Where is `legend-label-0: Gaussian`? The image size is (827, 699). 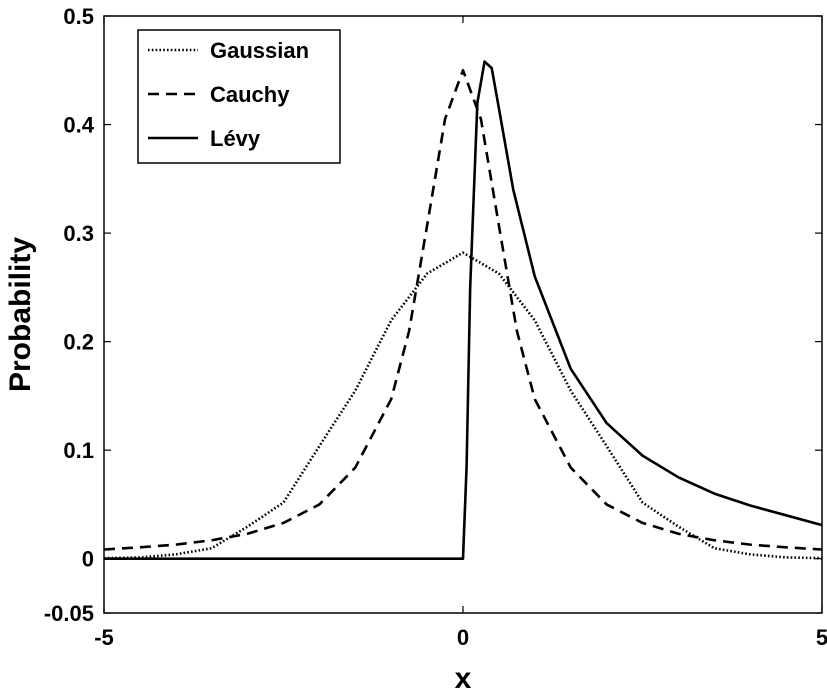 legend-label-0: Gaussian is located at coordinates (259, 50).